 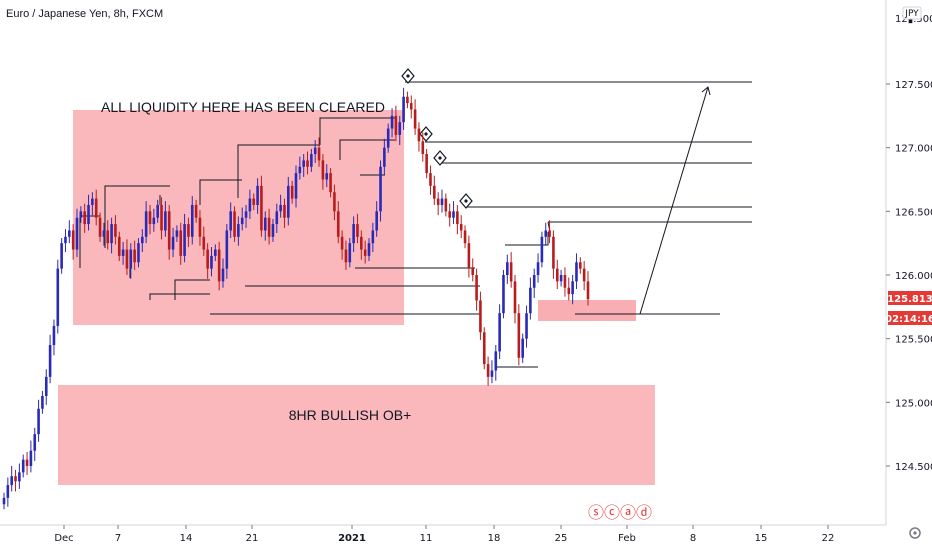 What do you see at coordinates (913, 467) in the screenshot?
I see `price-tick-label: 124.500` at bounding box center [913, 467].